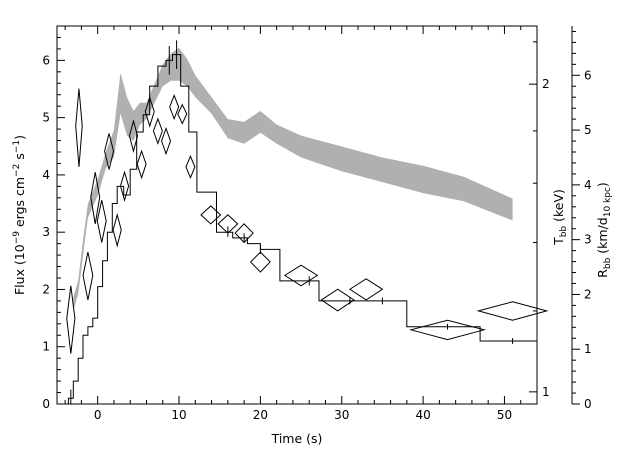  Describe the element at coordinates (588, 404) in the screenshot. I see `r-tick-label: 0` at that location.